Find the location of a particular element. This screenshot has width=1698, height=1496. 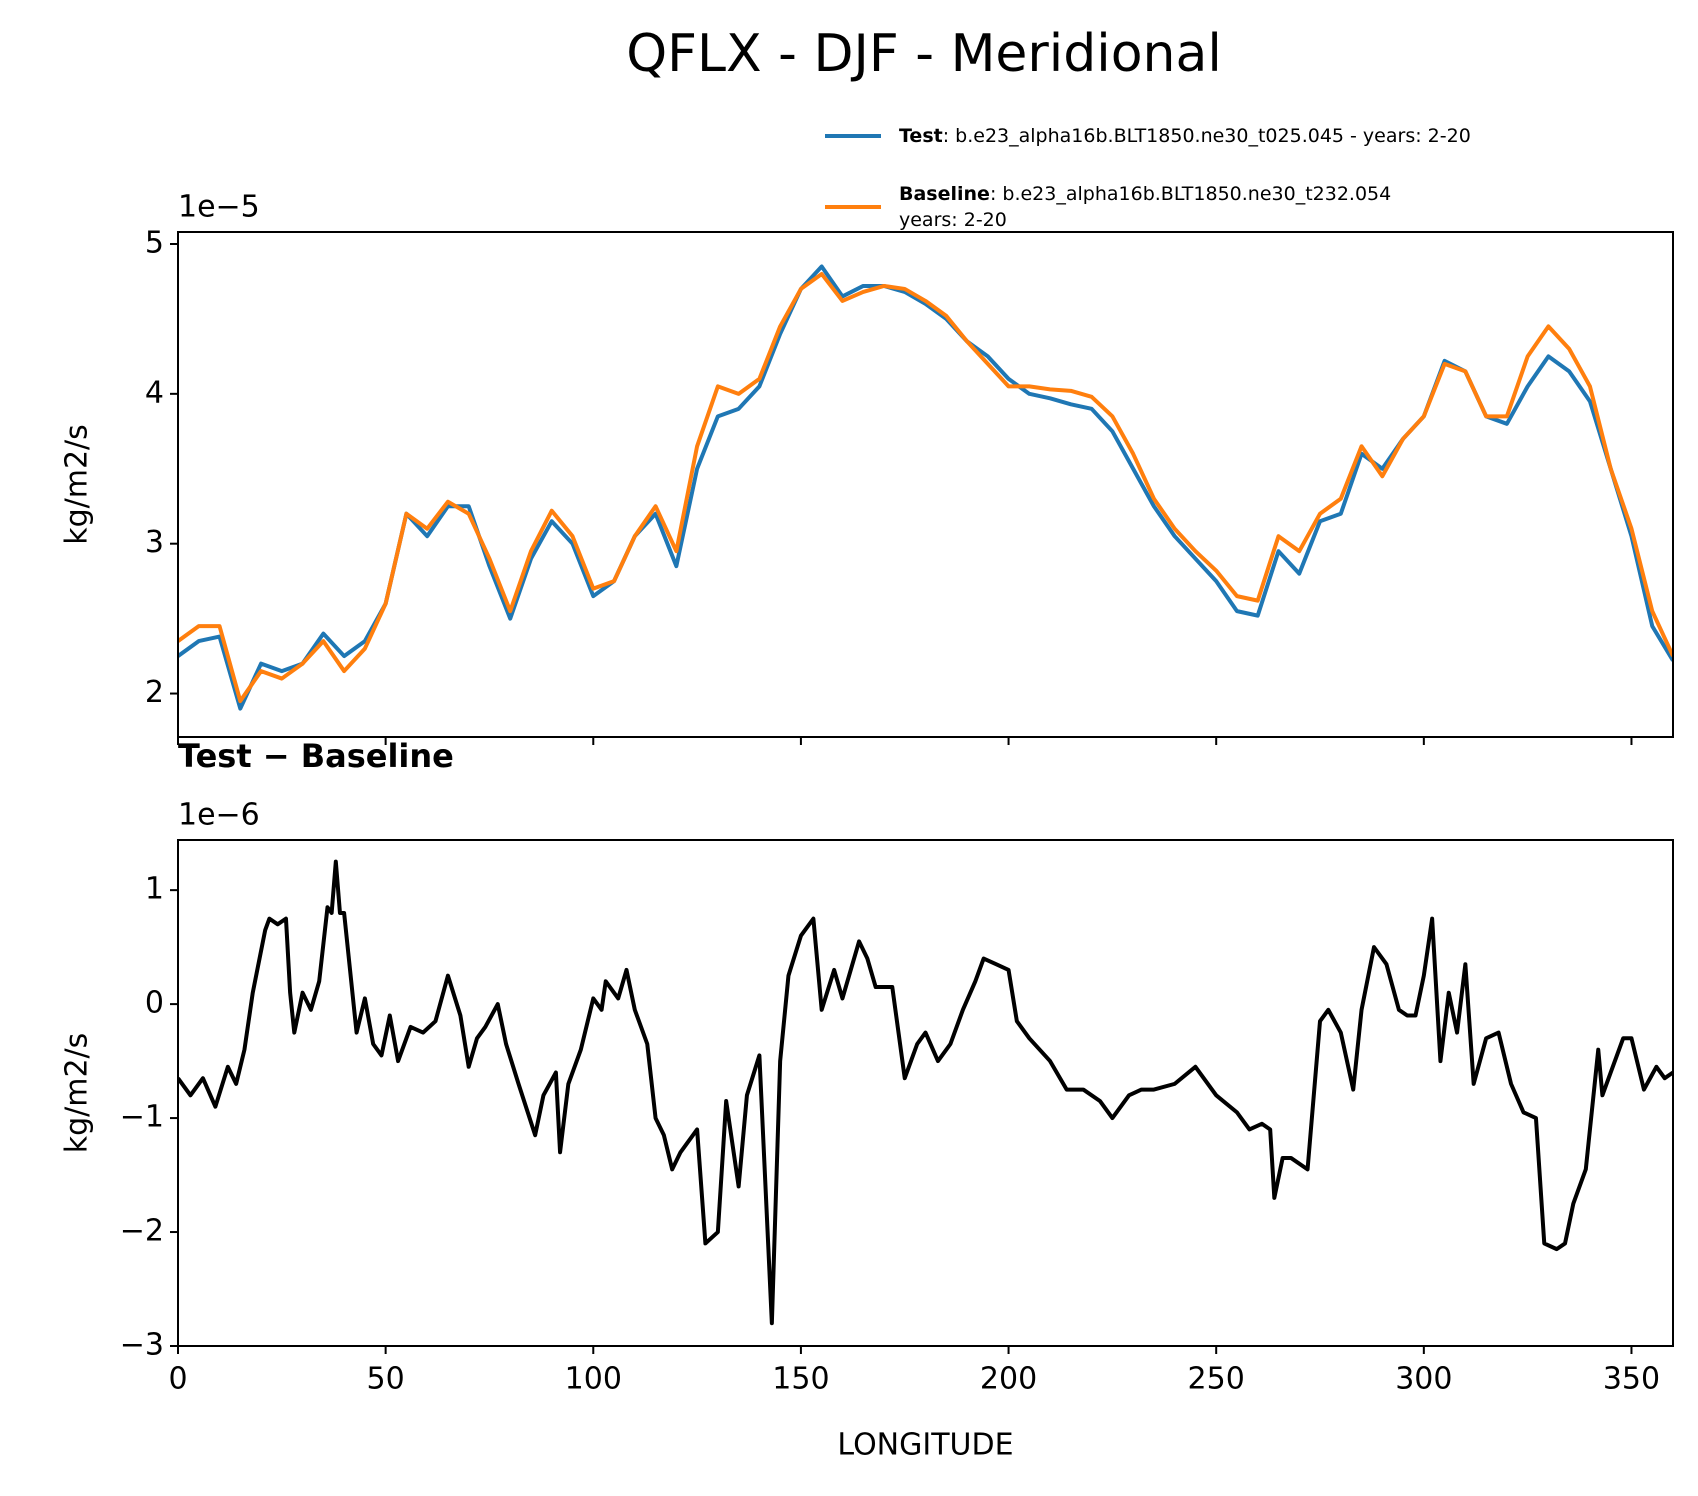

legend-name: Test is located at coordinates (921, 136).